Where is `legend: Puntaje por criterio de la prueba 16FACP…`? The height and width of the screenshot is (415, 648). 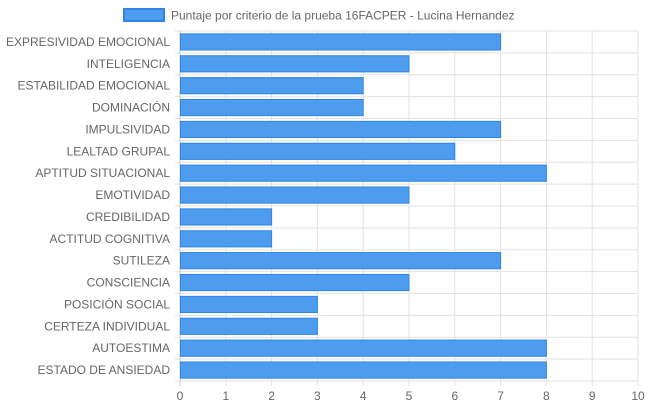
legend: Puntaje por criterio de la prueba 16FACP… is located at coordinates (319, 15).